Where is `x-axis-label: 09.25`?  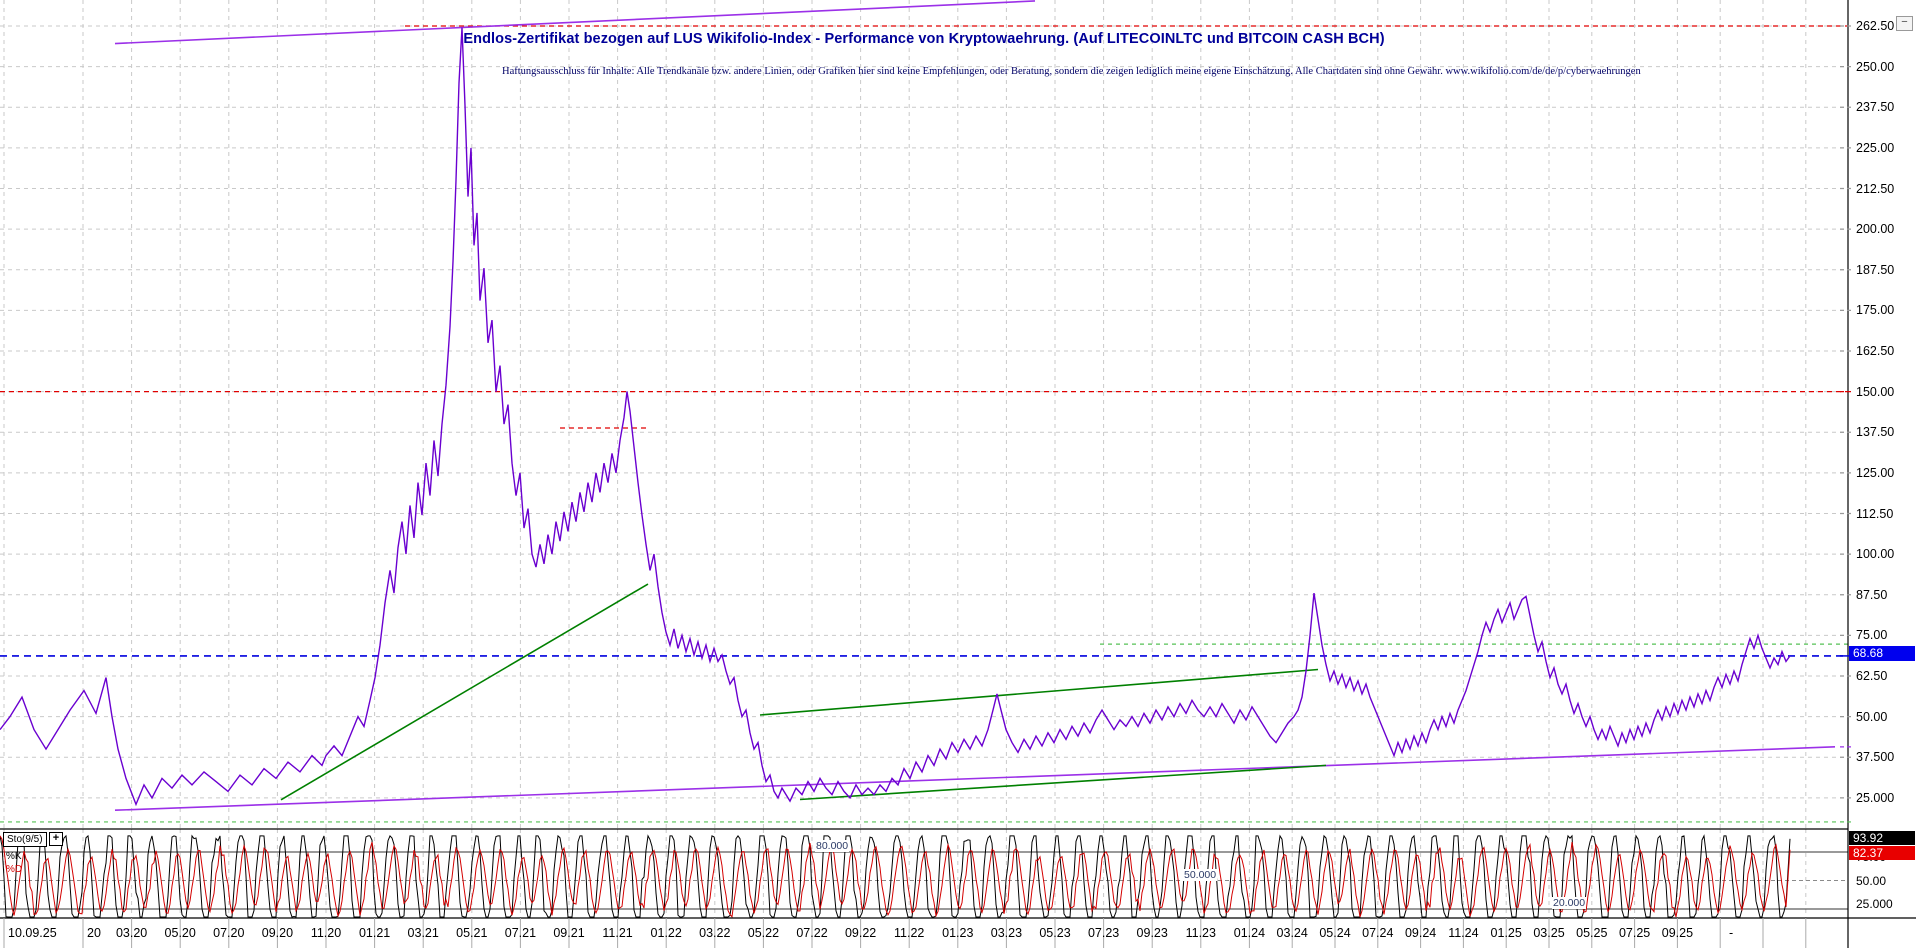
x-axis-label: 09.25 is located at coordinates (1677, 933).